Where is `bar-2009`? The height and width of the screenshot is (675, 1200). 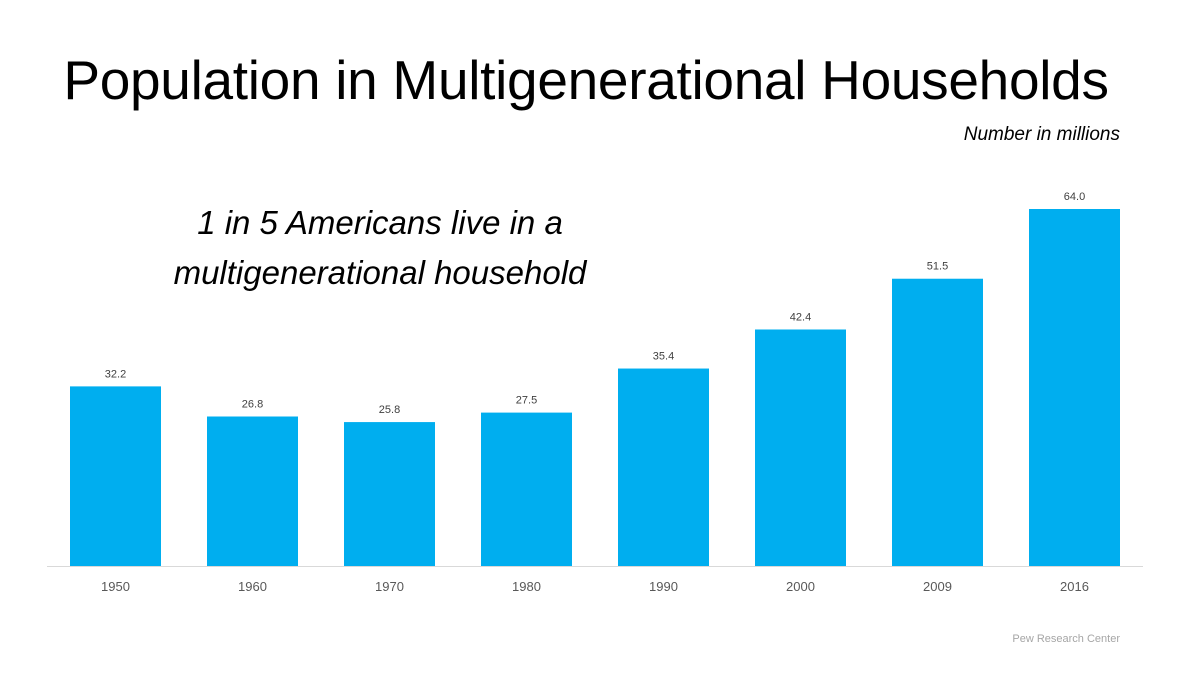 bar-2009 is located at coordinates (937, 422).